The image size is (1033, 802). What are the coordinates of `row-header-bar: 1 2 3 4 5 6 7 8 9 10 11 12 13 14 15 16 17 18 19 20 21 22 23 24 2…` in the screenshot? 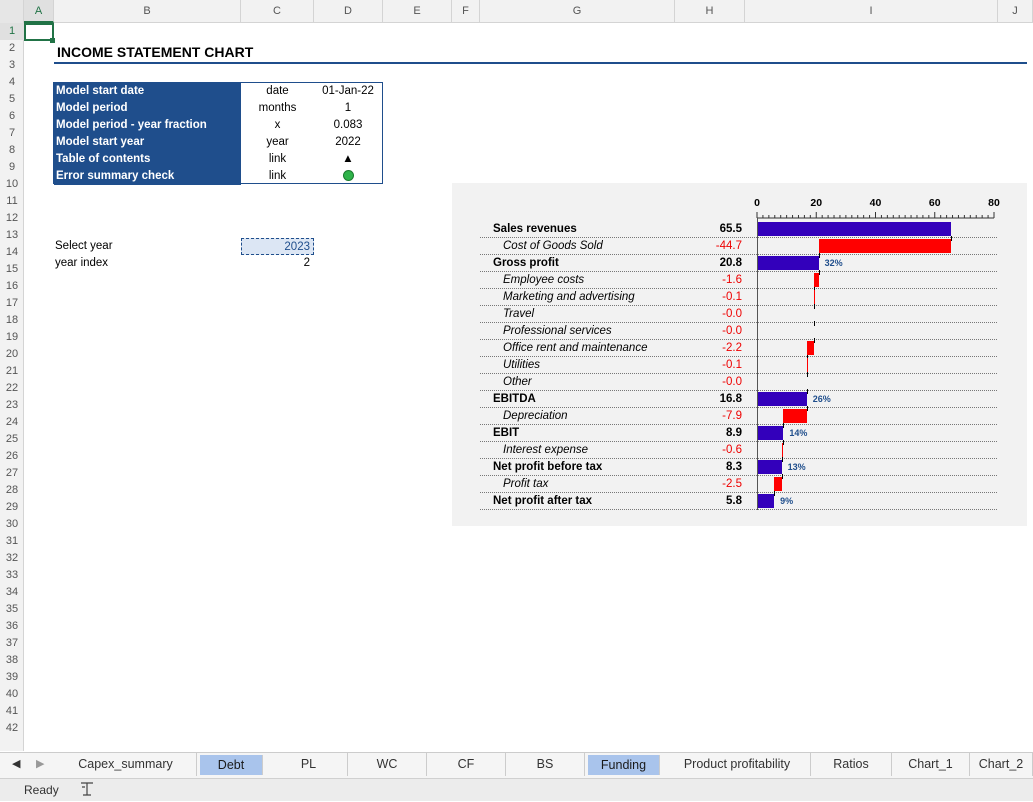 It's located at (12, 387).